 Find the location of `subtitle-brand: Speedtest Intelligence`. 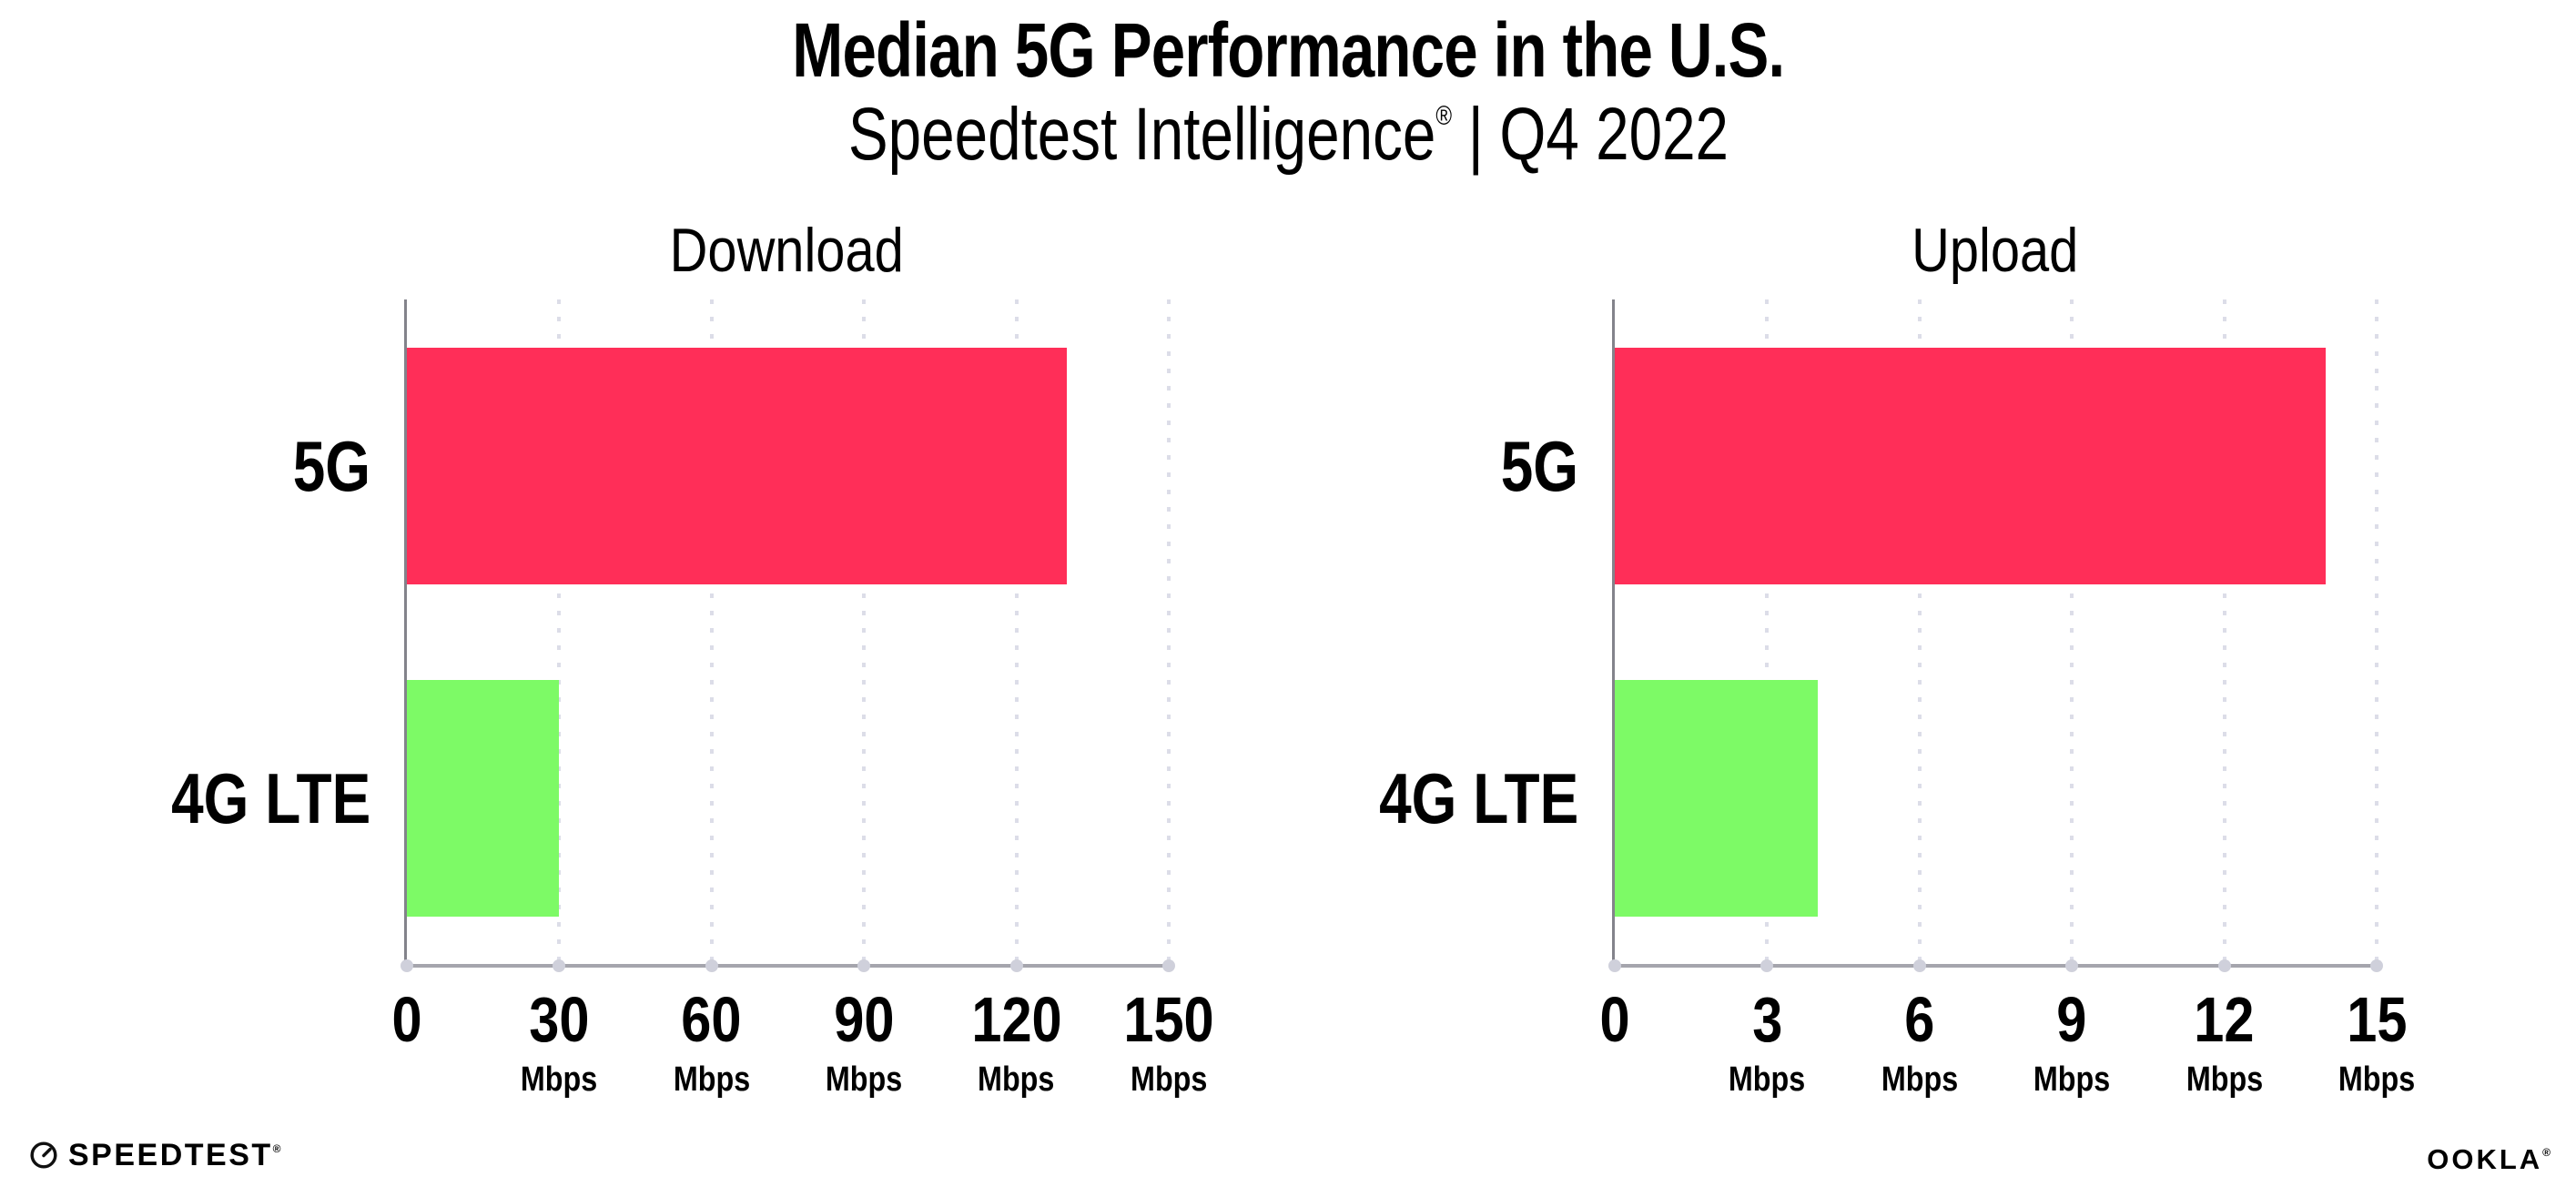

subtitle-brand: Speedtest Intelligence is located at coordinates (1141, 134).